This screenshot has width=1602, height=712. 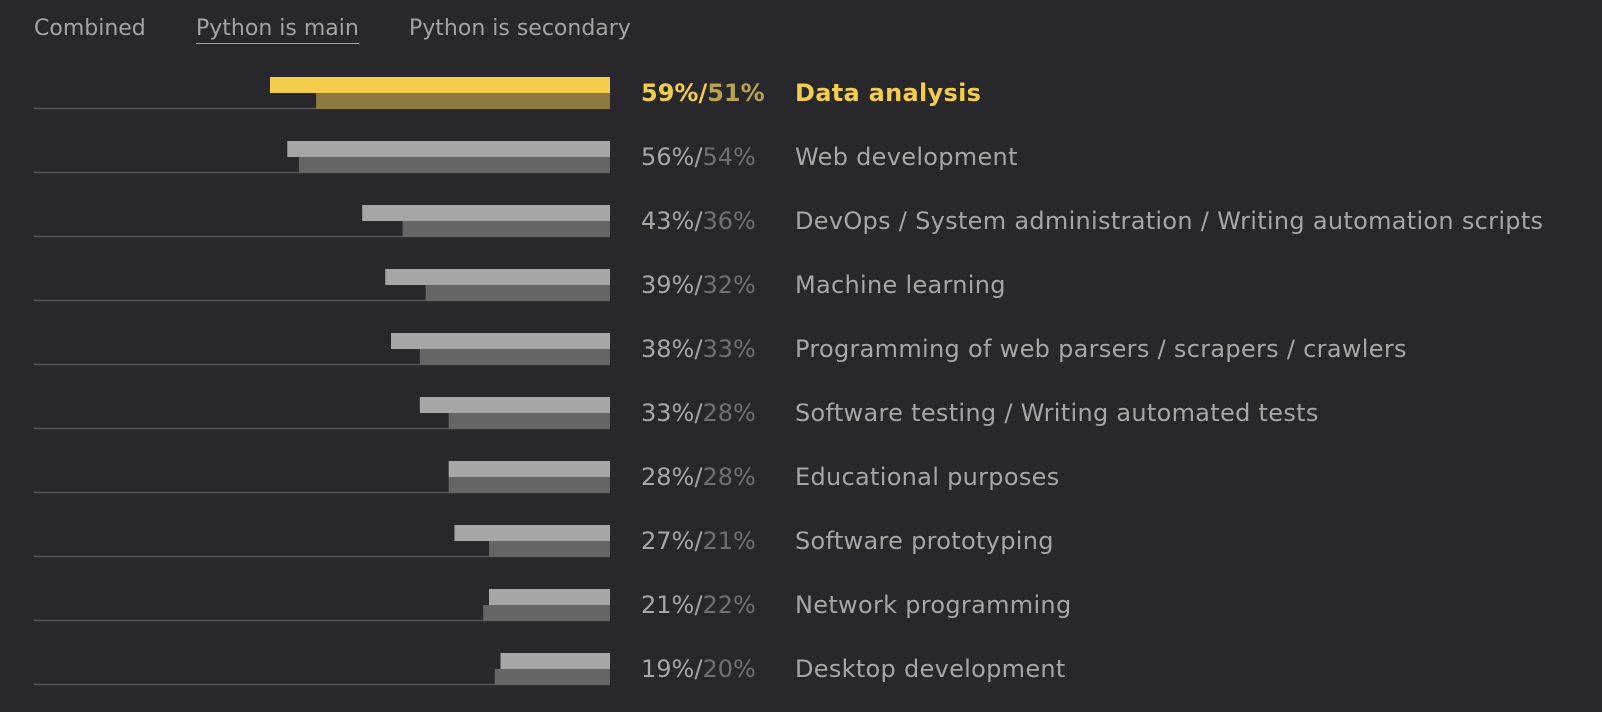 What do you see at coordinates (672, 285) in the screenshot?
I see `value-main: 39%/` at bounding box center [672, 285].